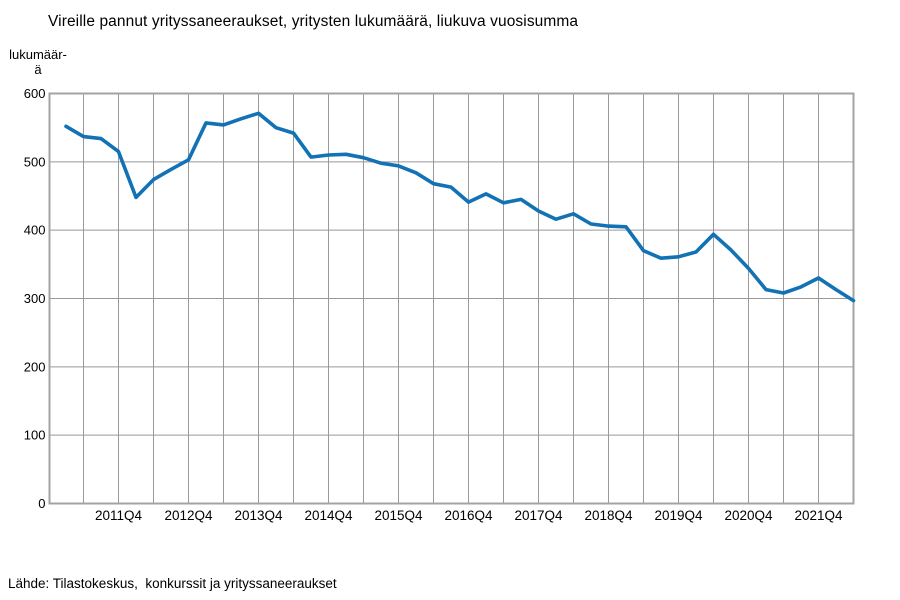  I want to click on y-tick-label: 100, so click(35, 435).